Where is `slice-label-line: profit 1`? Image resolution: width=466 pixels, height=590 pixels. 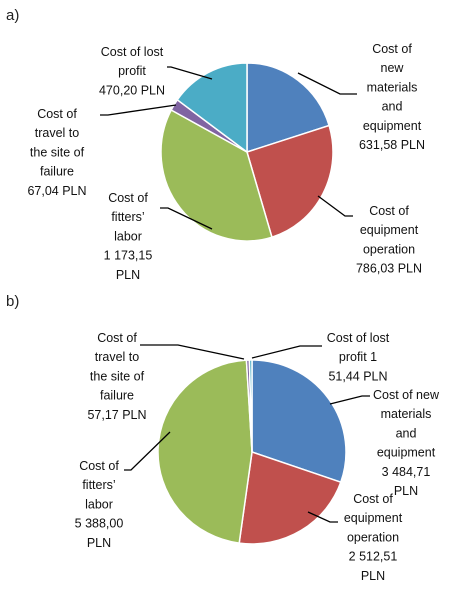 slice-label-line: profit 1 is located at coordinates (358, 357).